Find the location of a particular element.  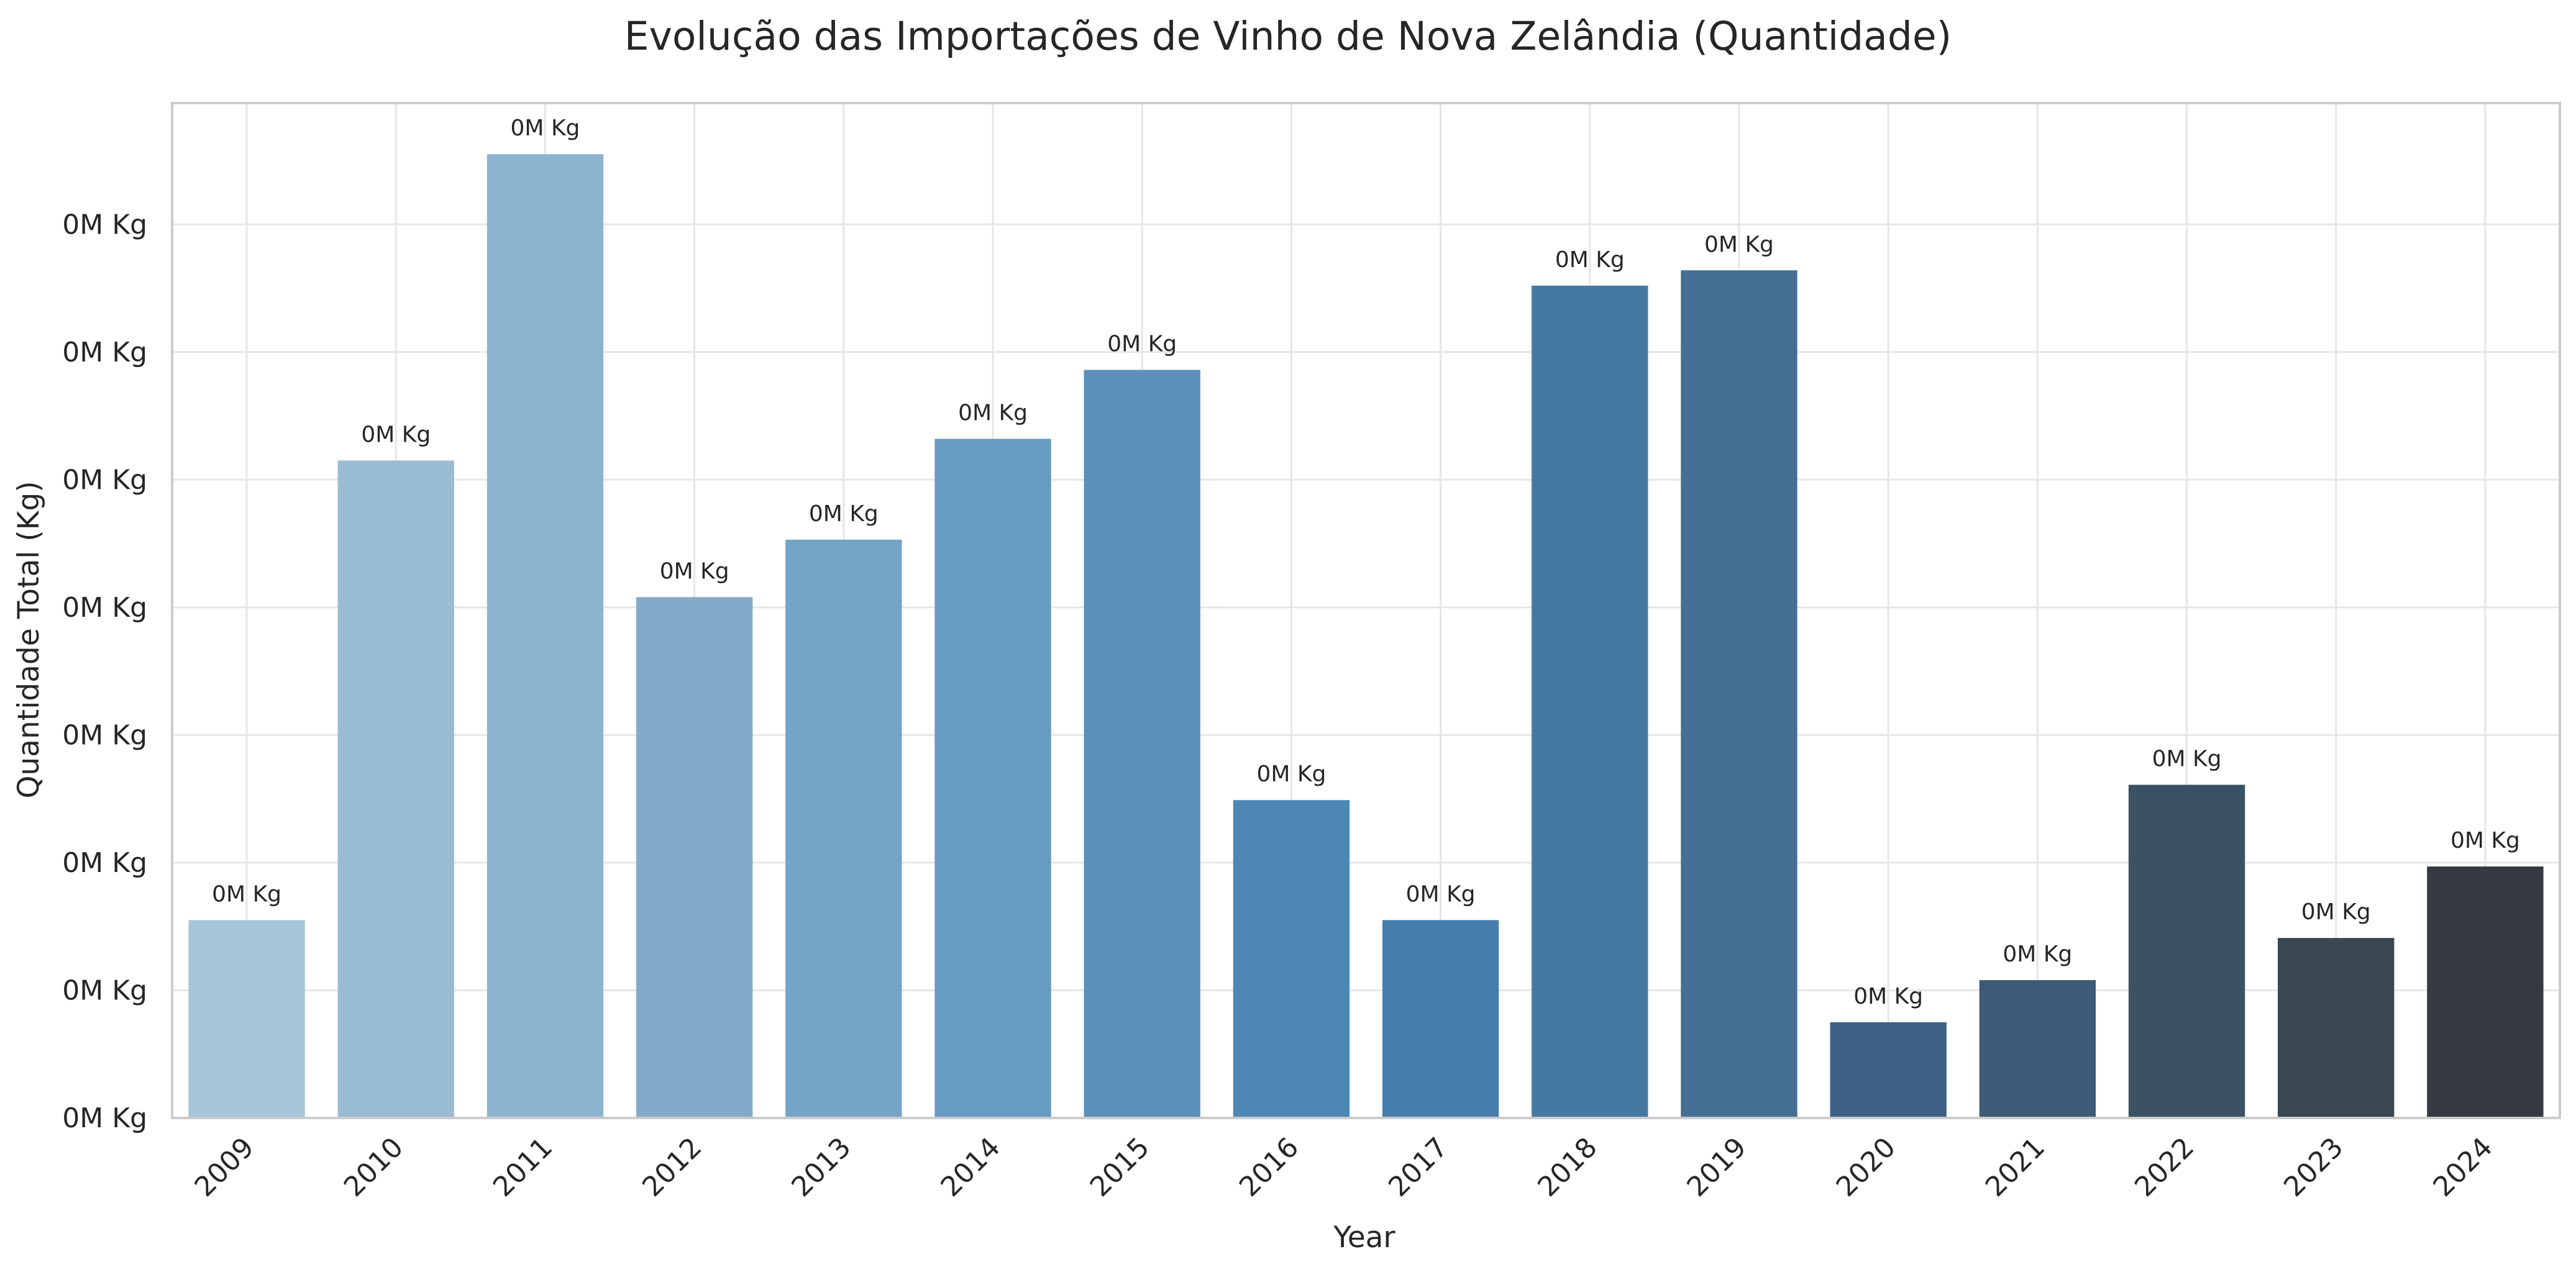

x-tick-label: 2017 is located at coordinates (1418, 1167).